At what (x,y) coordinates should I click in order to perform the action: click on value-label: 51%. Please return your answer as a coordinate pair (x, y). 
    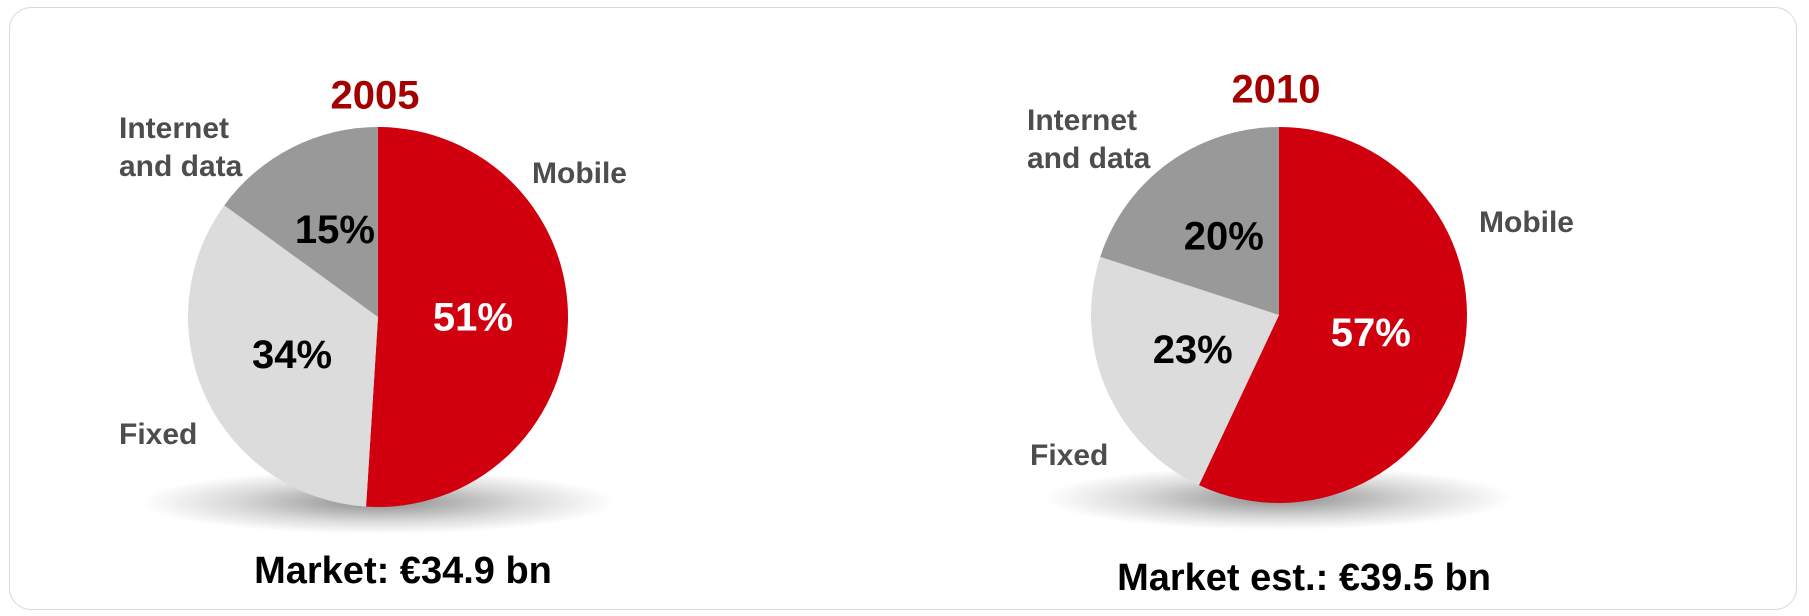
    Looking at the image, I should click on (473, 318).